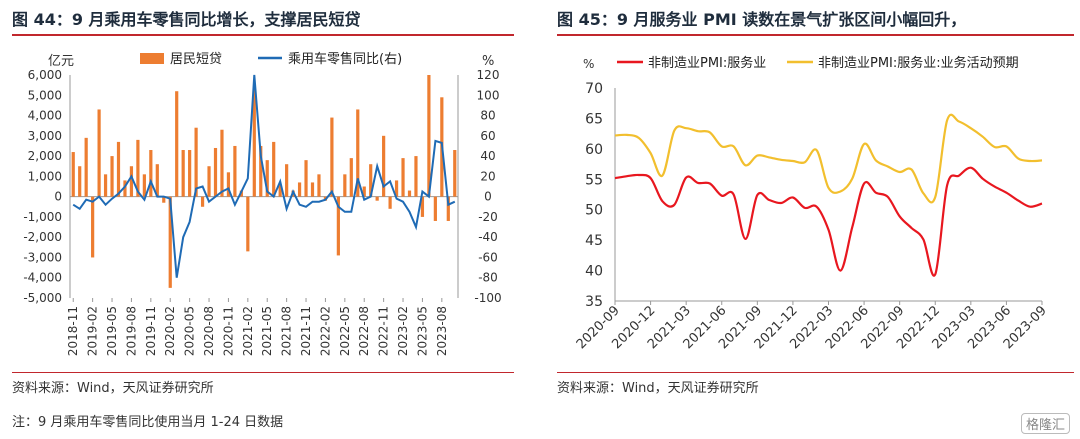 Image resolution: width=1080 pixels, height=439 pixels. I want to click on x-tick-label: 2020-08, so click(209, 331).